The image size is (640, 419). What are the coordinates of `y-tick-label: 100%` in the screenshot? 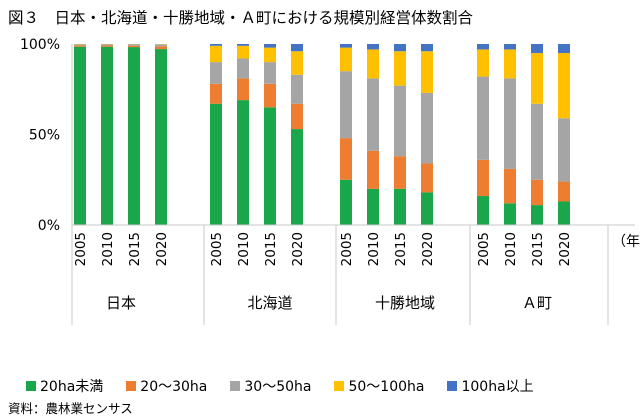 It's located at (40, 45).